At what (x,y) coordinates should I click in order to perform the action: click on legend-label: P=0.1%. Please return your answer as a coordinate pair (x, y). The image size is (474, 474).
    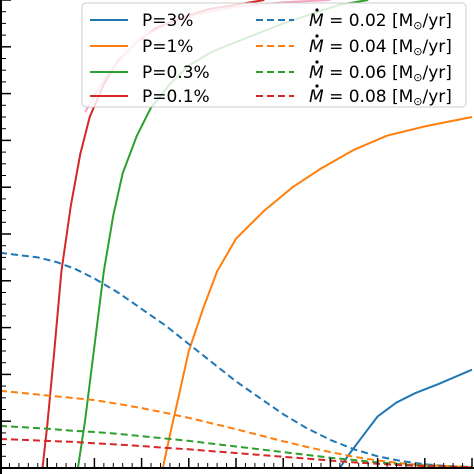
    Looking at the image, I should click on (176, 97).